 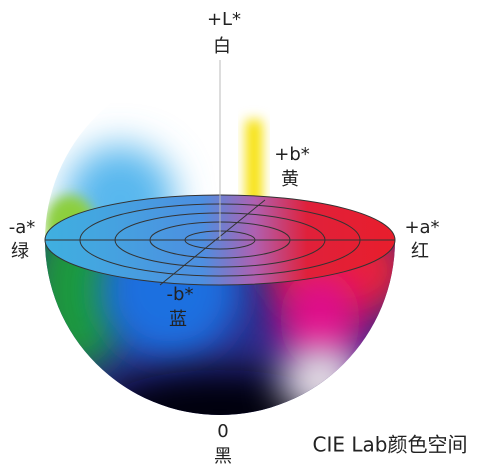 What do you see at coordinates (22, 227) in the screenshot?
I see `axis-label: -a*` at bounding box center [22, 227].